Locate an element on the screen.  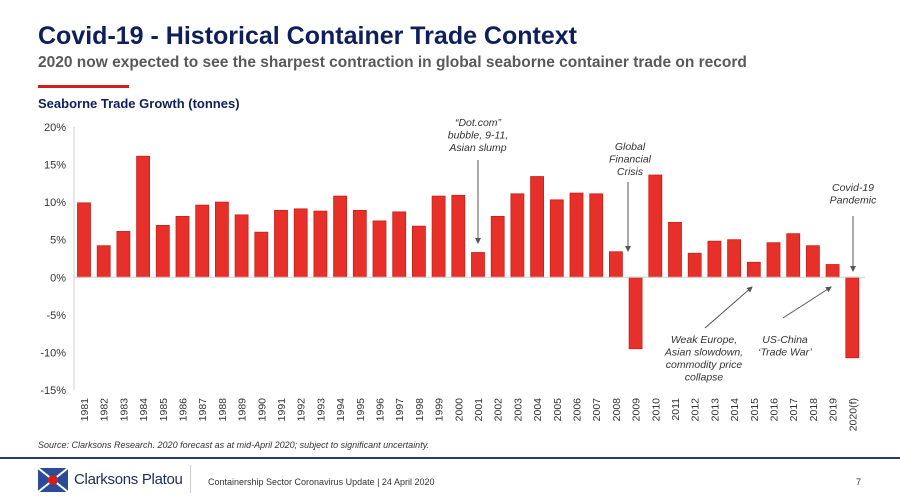
bar-2010 is located at coordinates (655, 226).